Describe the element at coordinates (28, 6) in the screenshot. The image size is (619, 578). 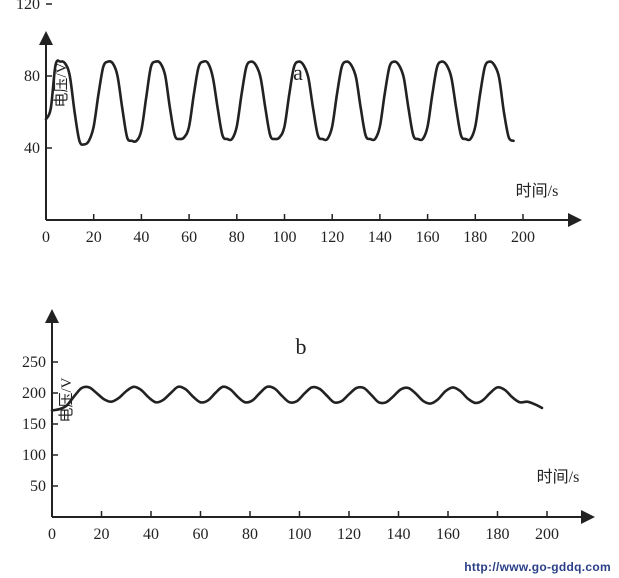
I see `panel-a-y-tick-label: 120` at that location.